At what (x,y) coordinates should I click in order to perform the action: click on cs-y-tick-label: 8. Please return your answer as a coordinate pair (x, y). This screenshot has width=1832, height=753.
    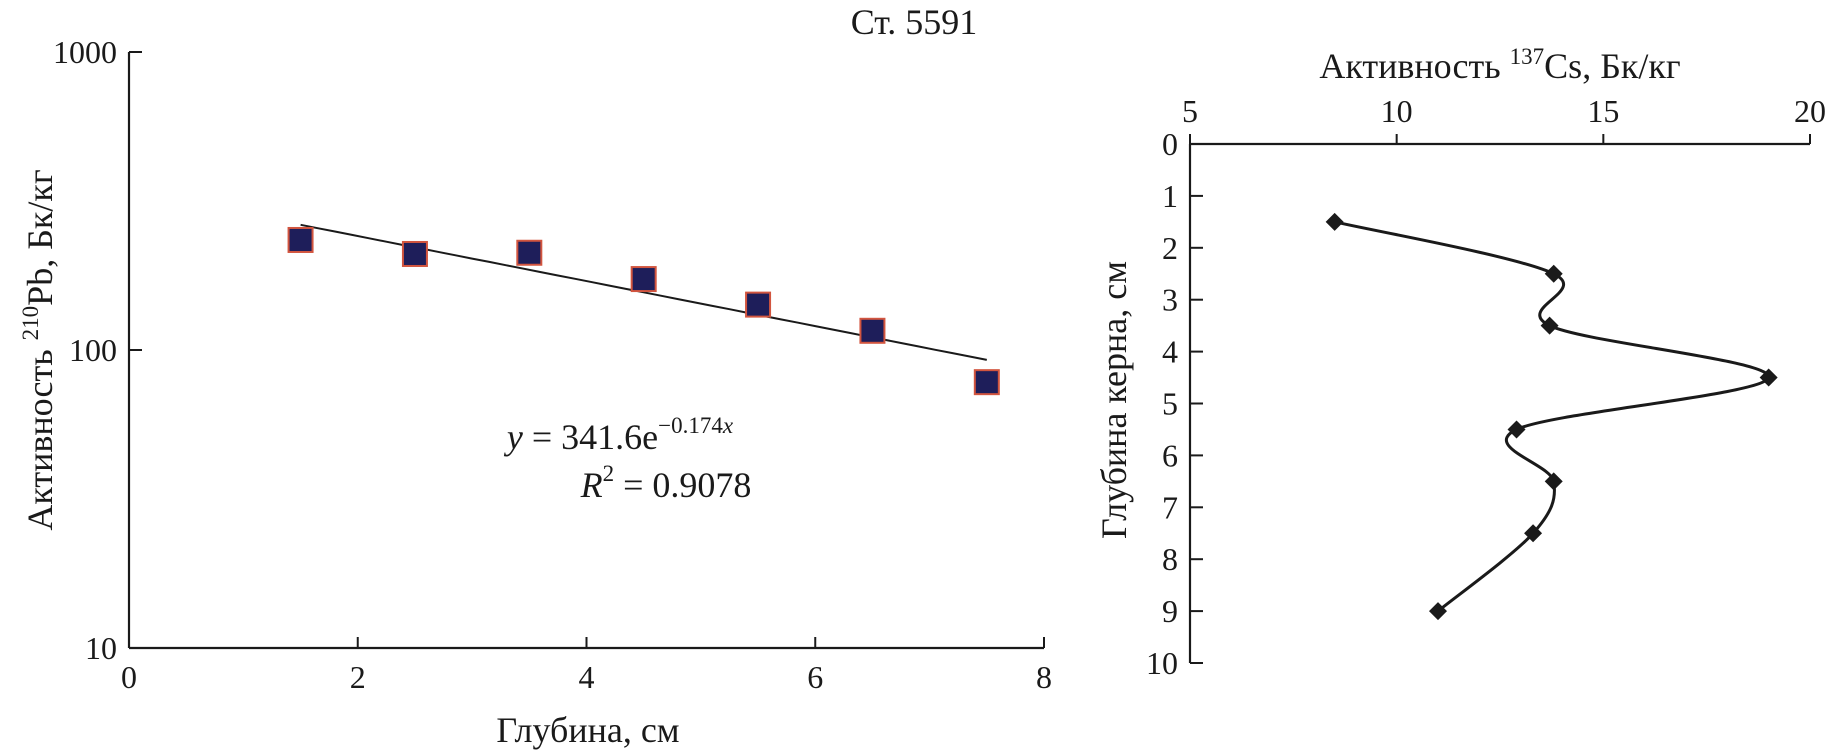
    Looking at the image, I should click on (1170, 559).